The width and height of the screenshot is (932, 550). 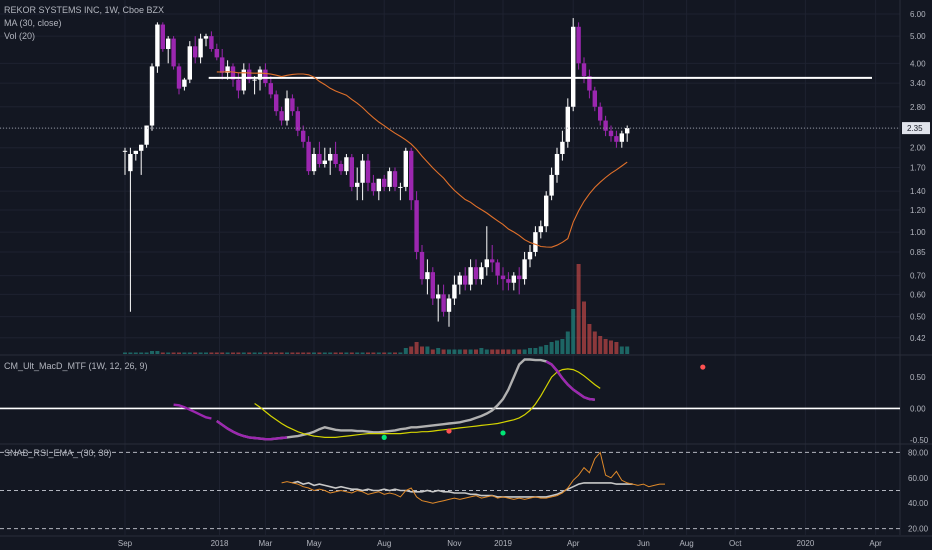 What do you see at coordinates (58, 453) in the screenshot?
I see `rsi-legend: SNAB_RSI_EMA_ (30, 30)` at bounding box center [58, 453].